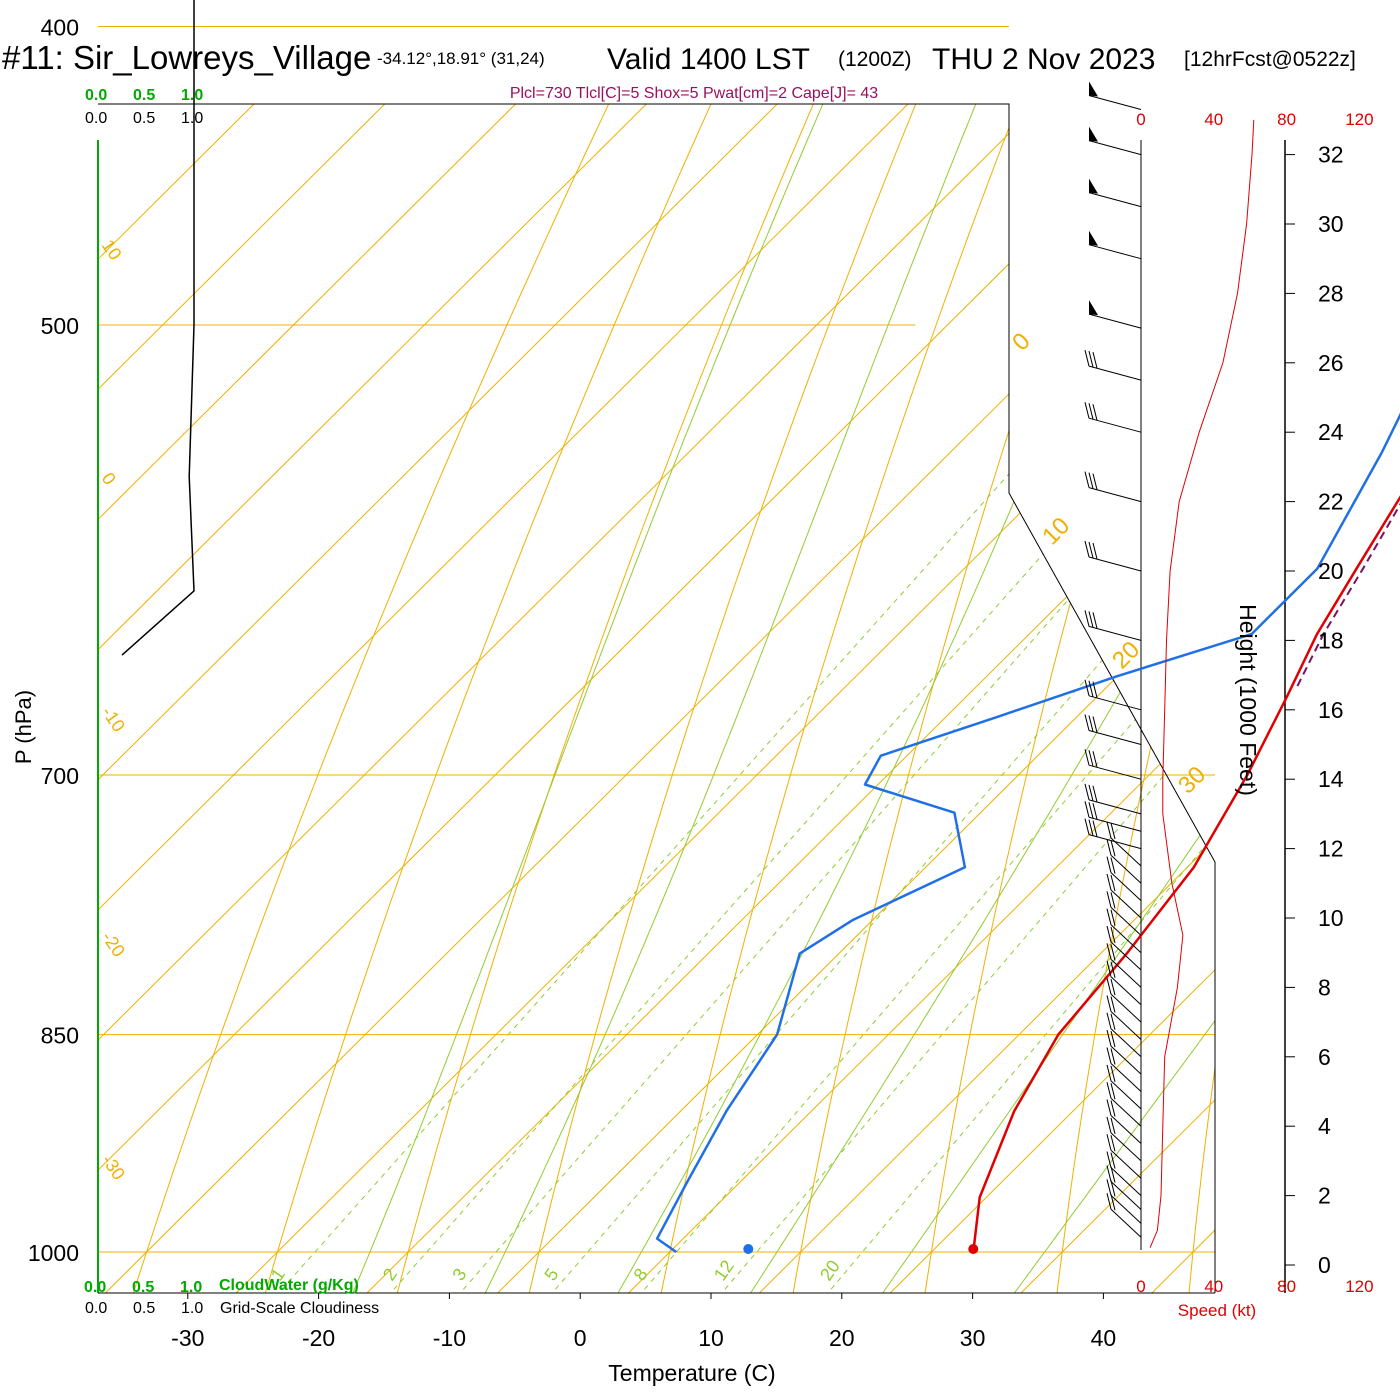  I want to click on cloudwater-bottom-tick-1: 0.5, so click(143, 1287).